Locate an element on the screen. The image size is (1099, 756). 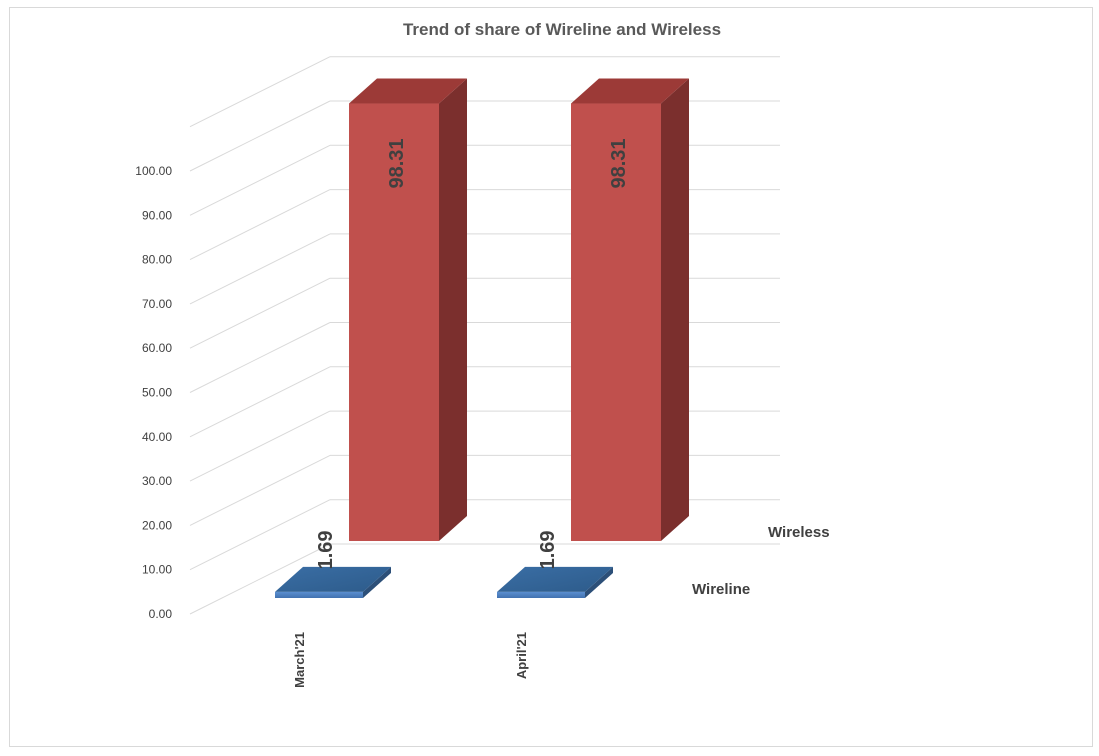
chart-title: Trend of share of Wireline and Wireless is located at coordinates (562, 29).